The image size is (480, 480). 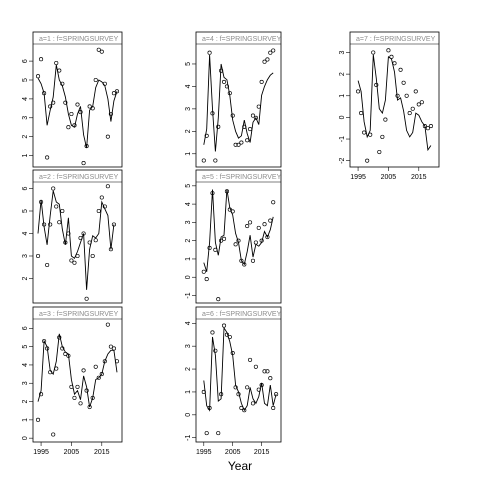 What do you see at coordinates (79, 314) in the screenshot?
I see `strip-label: a=3 : f=SPRINGSURVEY` at bounding box center [79, 314].